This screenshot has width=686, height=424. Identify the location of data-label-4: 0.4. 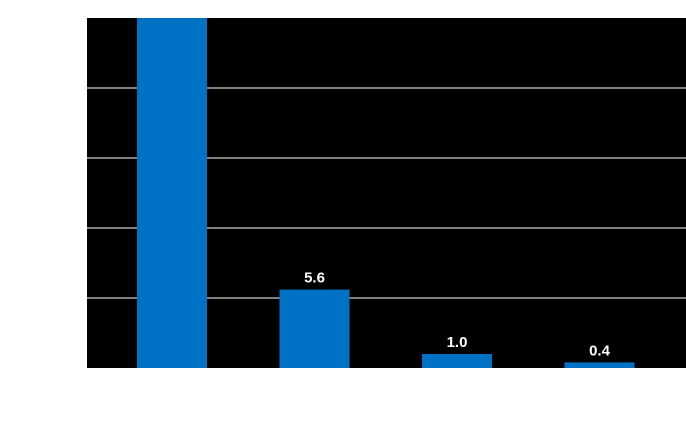
(600, 350).